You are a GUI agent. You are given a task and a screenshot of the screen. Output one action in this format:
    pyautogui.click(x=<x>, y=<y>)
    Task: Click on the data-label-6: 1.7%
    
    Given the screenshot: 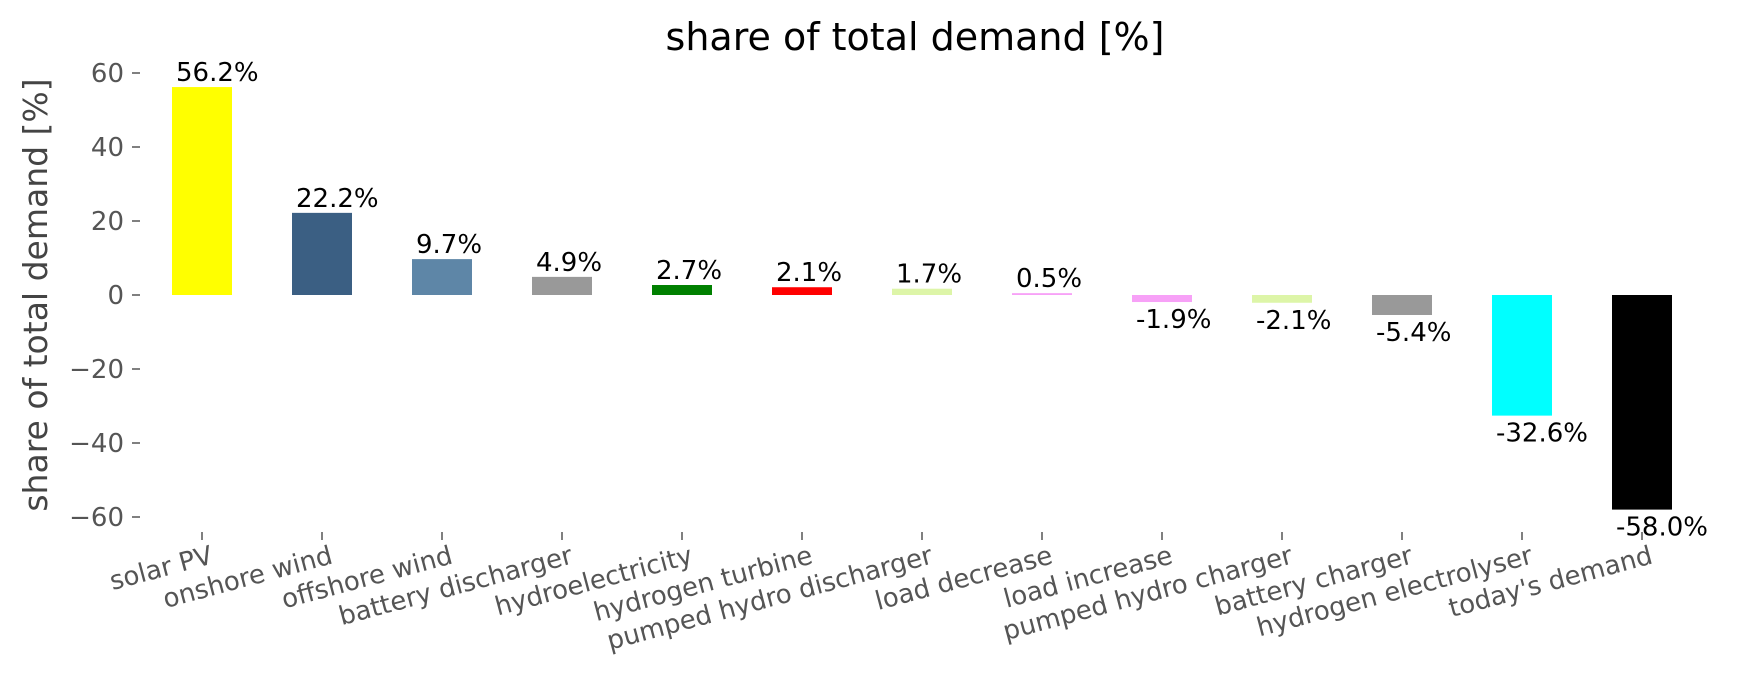 What is the action you would take?
    pyautogui.click(x=929, y=275)
    